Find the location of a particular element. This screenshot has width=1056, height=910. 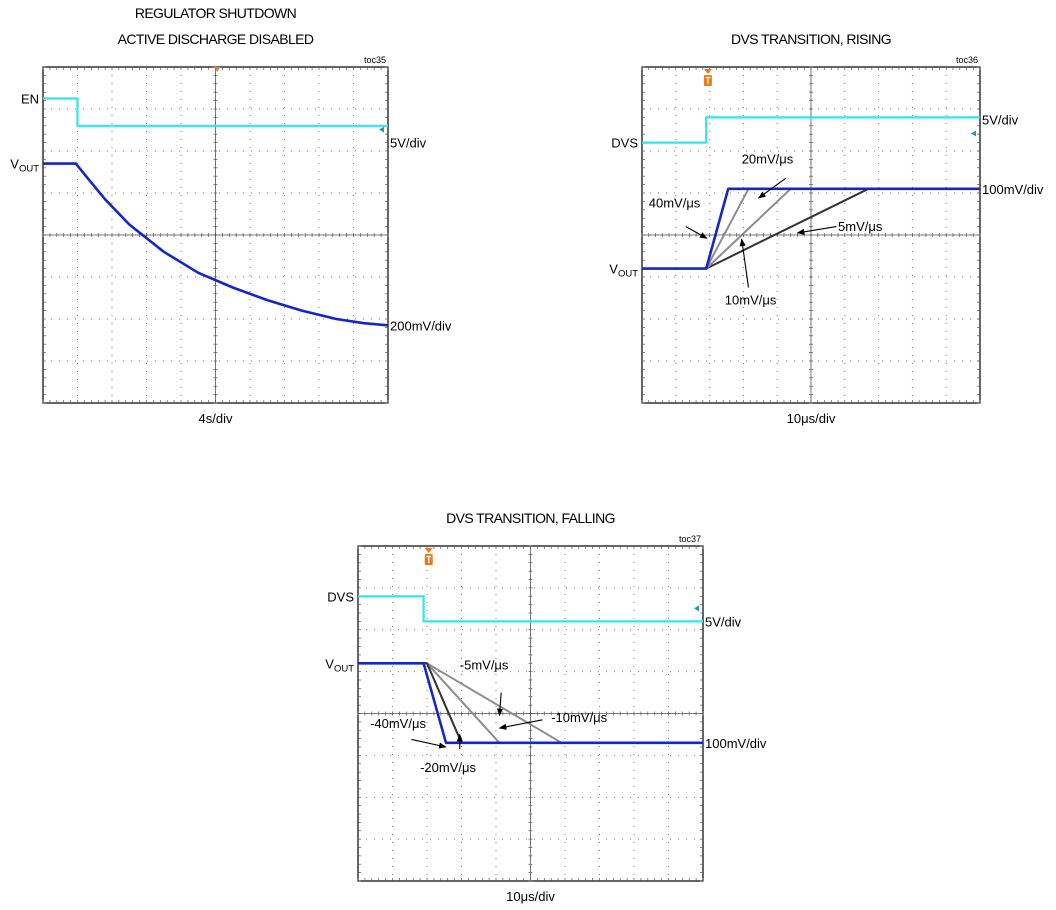

time-scale-label: 4s/div is located at coordinates (216, 418).